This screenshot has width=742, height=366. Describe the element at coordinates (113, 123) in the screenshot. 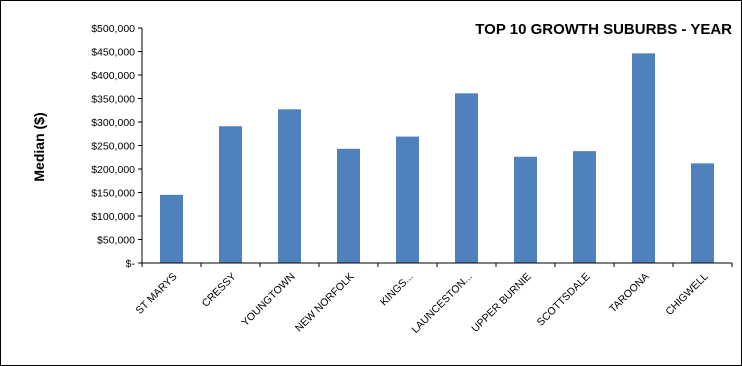

I see `y-tick-label: $300,000` at that location.